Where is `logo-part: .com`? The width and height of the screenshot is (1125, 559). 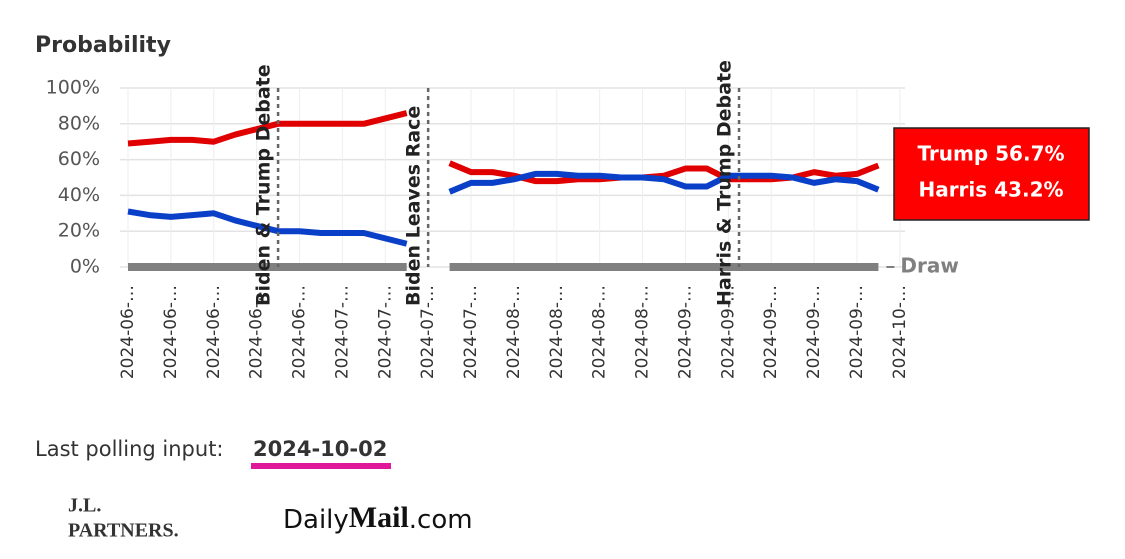 logo-part: .com is located at coordinates (441, 520).